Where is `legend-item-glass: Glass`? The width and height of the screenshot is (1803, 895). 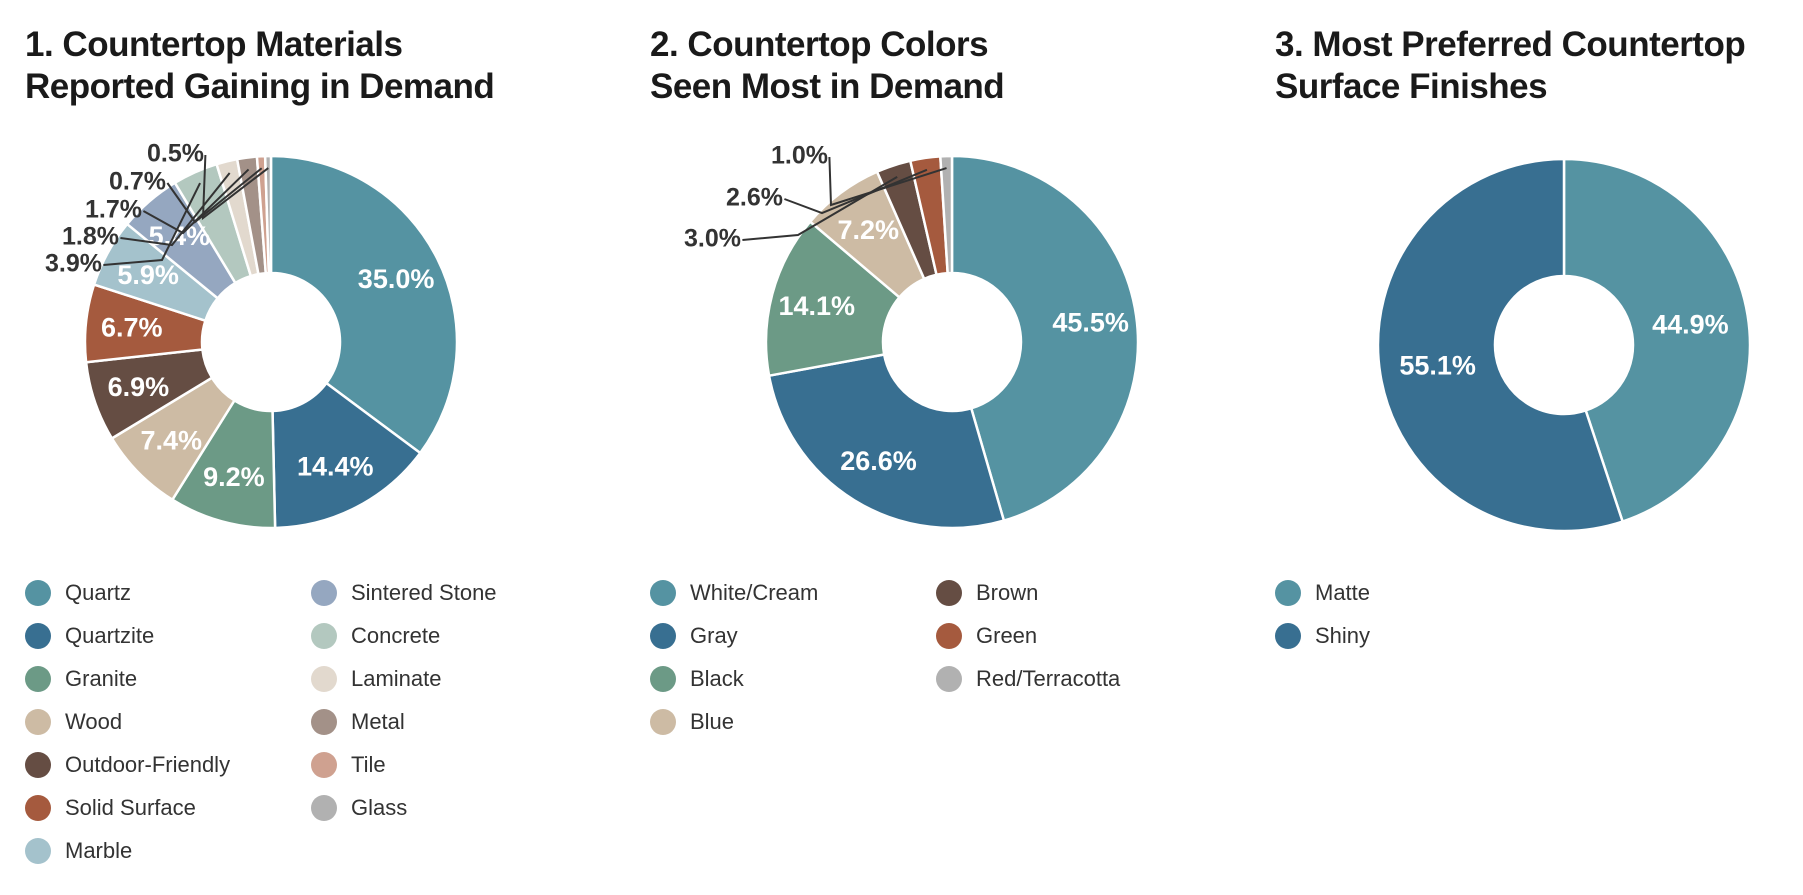 legend-item-glass: Glass is located at coordinates (359, 808).